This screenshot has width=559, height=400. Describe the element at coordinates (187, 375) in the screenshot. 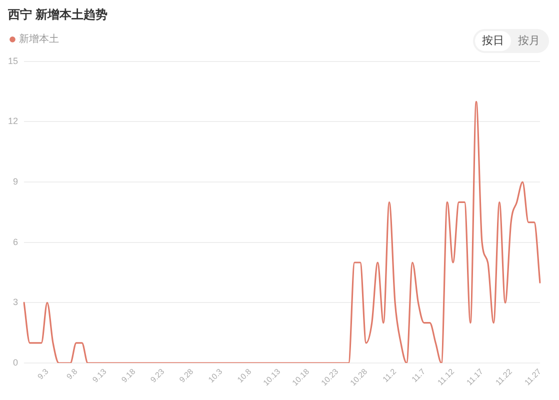

I see `x-tick-label: 9.28` at that location.